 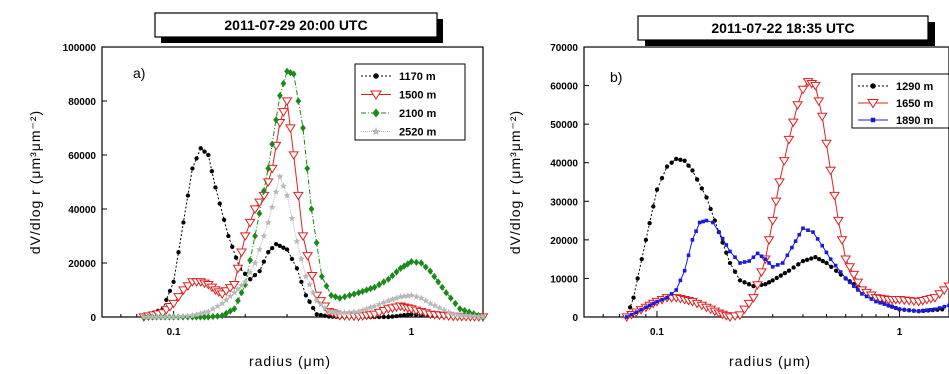 I want to click on panel-a-y-tick-label: 0, so click(x=93, y=318).